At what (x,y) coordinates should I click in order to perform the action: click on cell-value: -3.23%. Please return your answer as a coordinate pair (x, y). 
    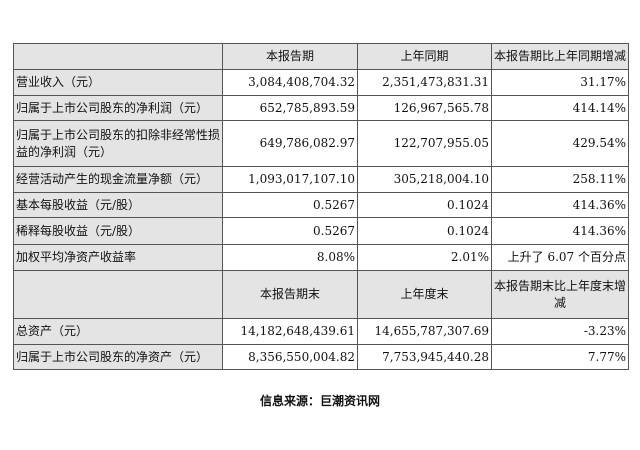
    Looking at the image, I should click on (560, 331).